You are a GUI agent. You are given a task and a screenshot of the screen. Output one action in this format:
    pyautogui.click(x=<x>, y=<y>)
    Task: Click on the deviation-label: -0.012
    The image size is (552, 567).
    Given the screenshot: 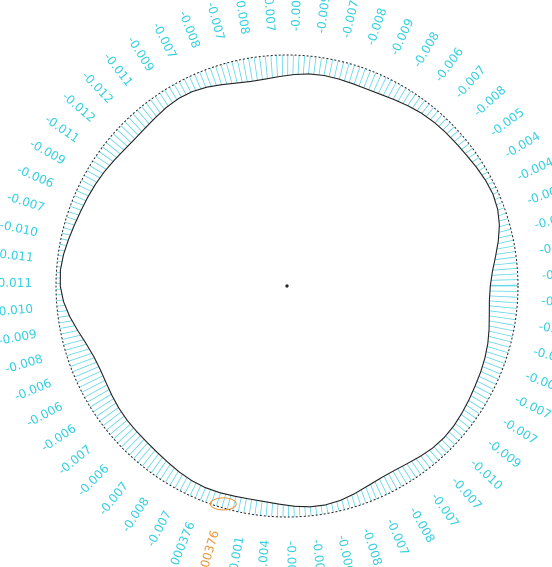 What is the action you would take?
    pyautogui.click(x=97, y=88)
    